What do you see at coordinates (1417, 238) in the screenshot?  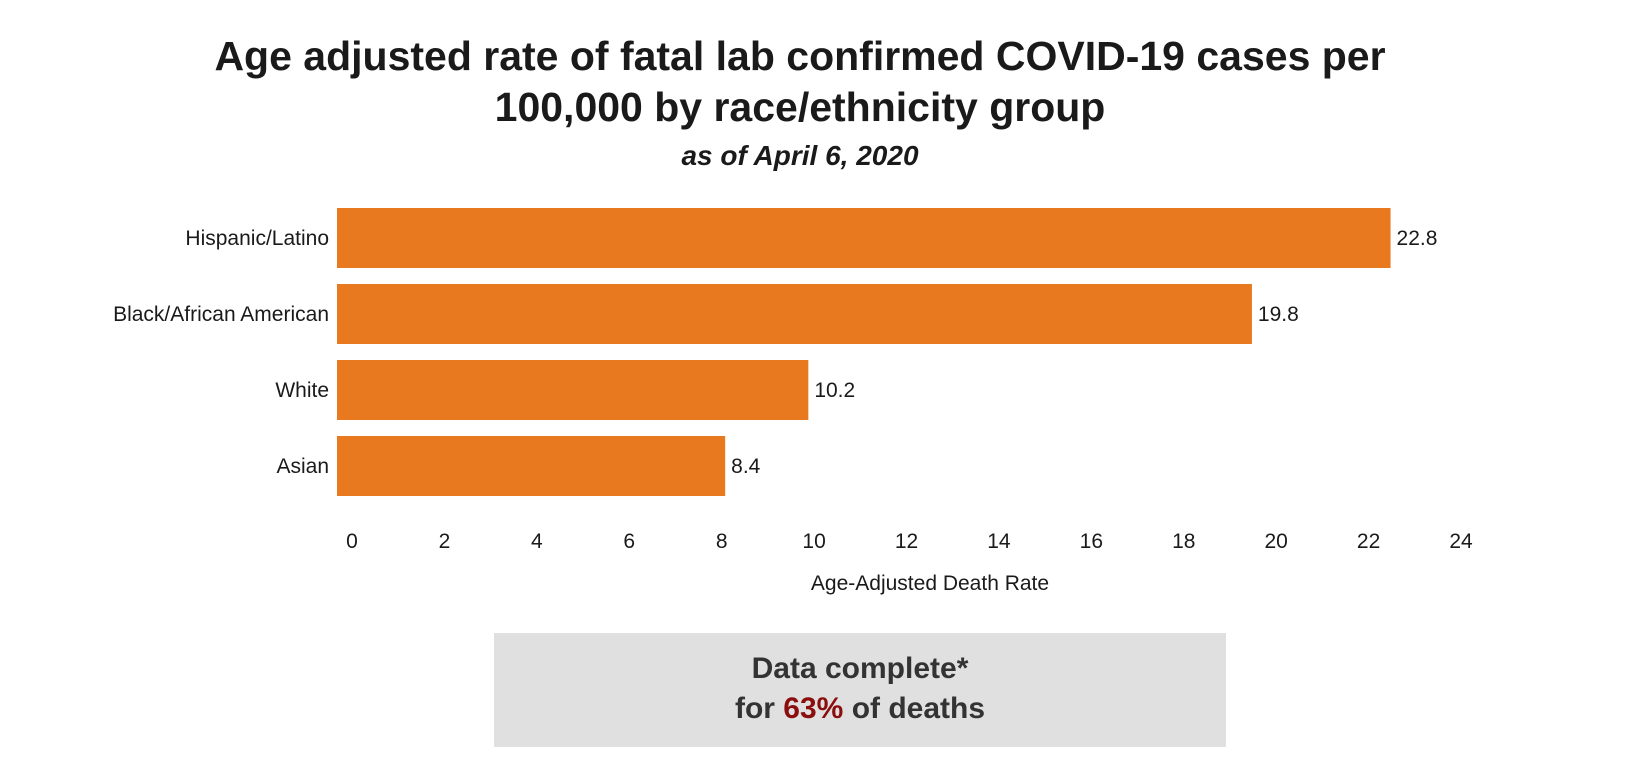 I see `value-label-hispanic-latino: 22.8` at bounding box center [1417, 238].